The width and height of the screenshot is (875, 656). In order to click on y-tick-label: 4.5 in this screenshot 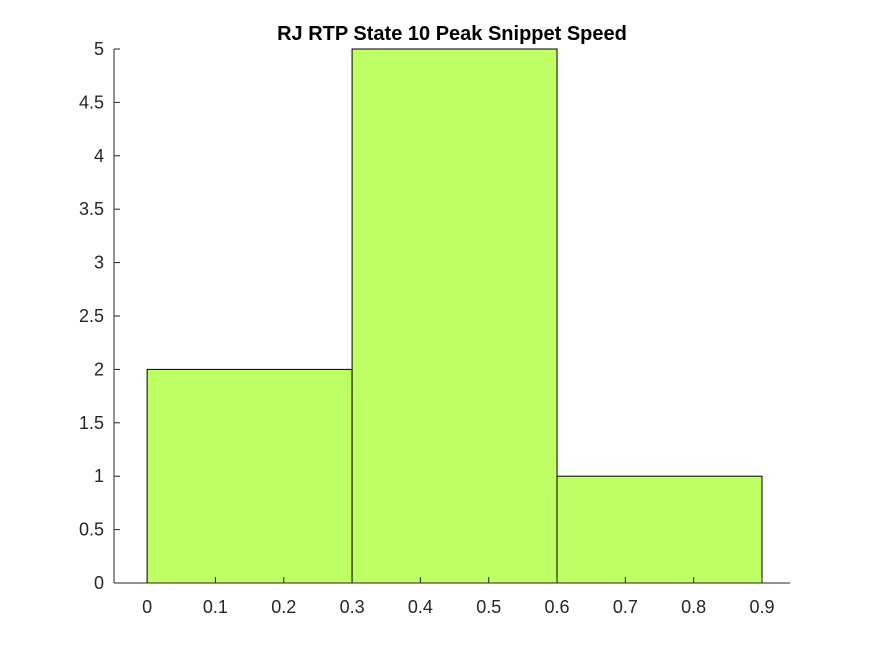, I will do `click(91, 102)`.